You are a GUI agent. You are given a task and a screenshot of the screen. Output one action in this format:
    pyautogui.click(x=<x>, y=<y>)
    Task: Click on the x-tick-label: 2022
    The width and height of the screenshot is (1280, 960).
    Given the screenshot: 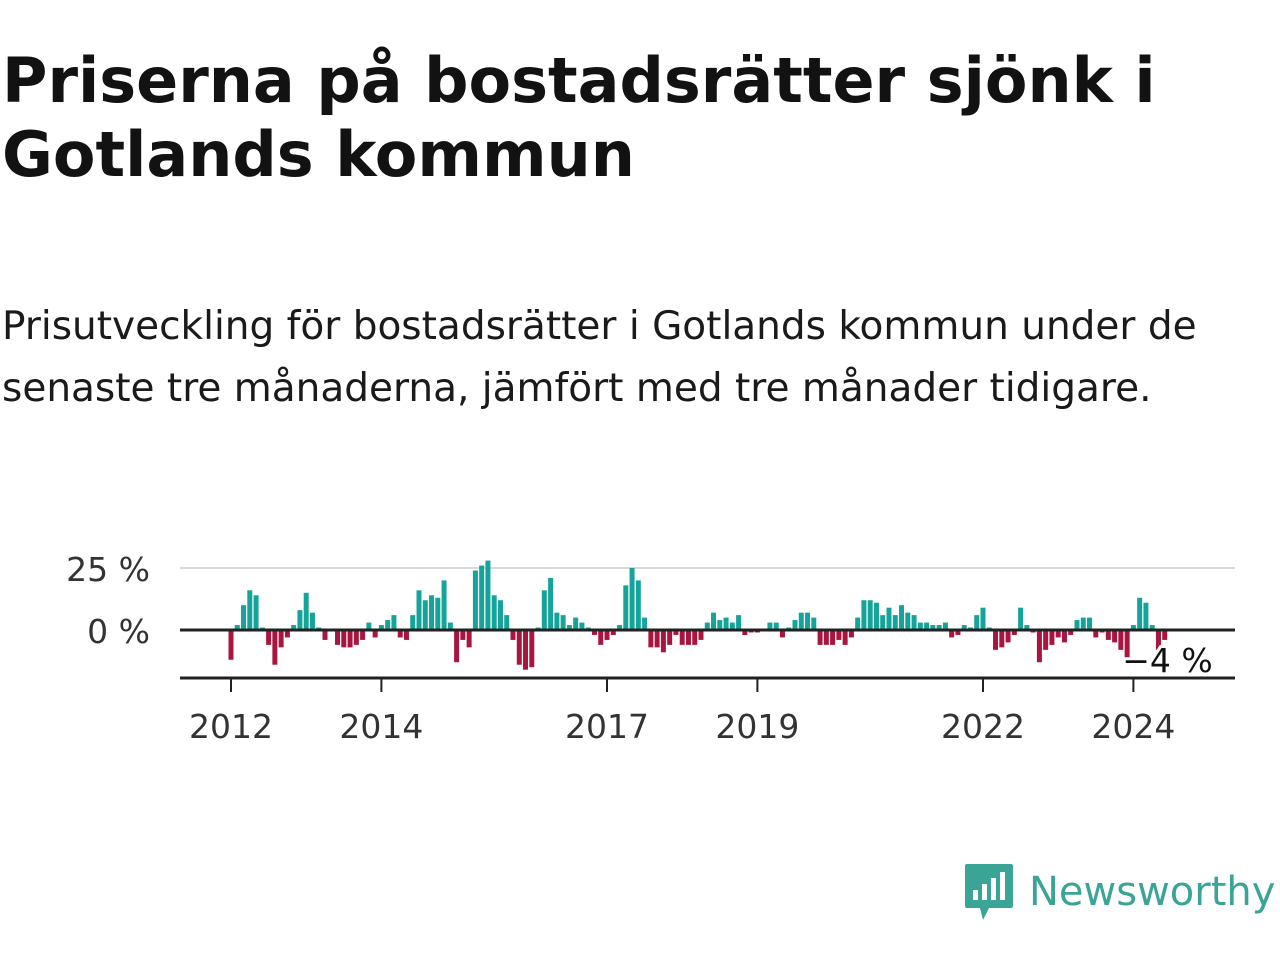 What is the action you would take?
    pyautogui.click(x=983, y=726)
    